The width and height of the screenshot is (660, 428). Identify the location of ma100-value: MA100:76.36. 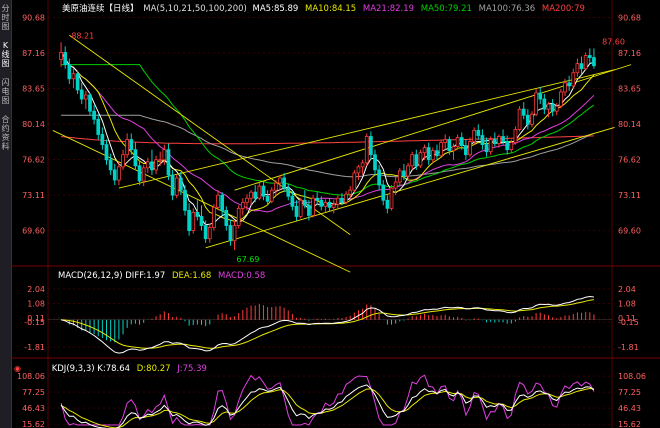
(507, 9).